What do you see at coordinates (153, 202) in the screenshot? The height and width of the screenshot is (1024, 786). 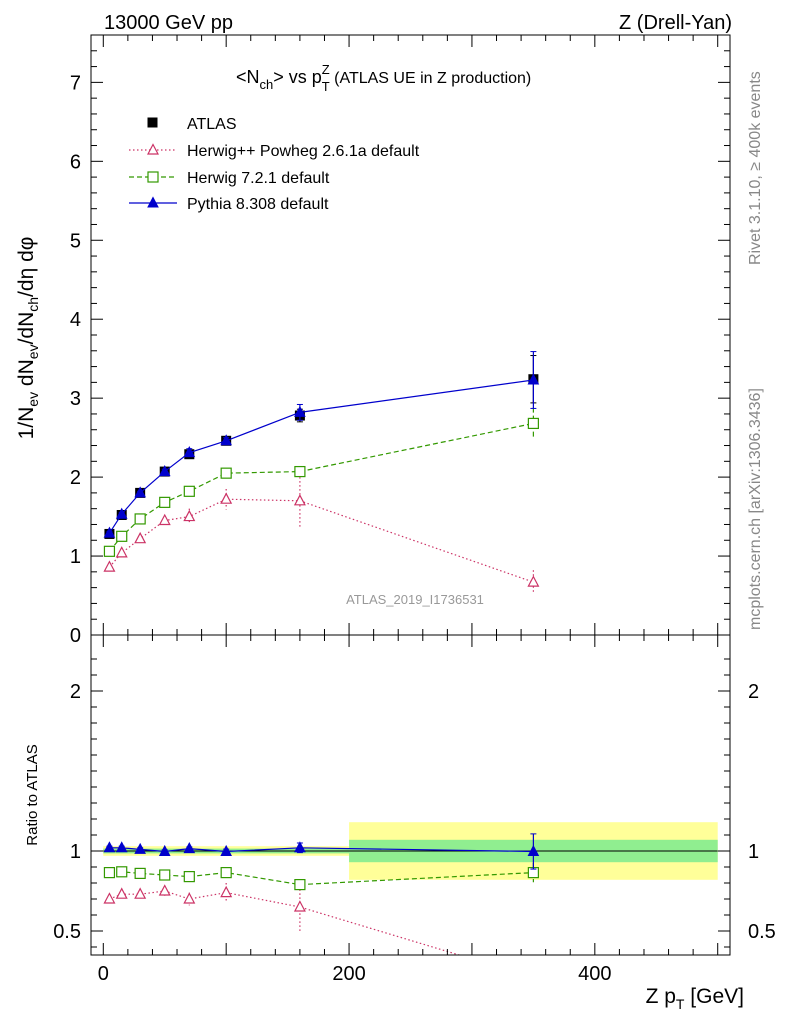 I see `legend-marker-pythia` at bounding box center [153, 202].